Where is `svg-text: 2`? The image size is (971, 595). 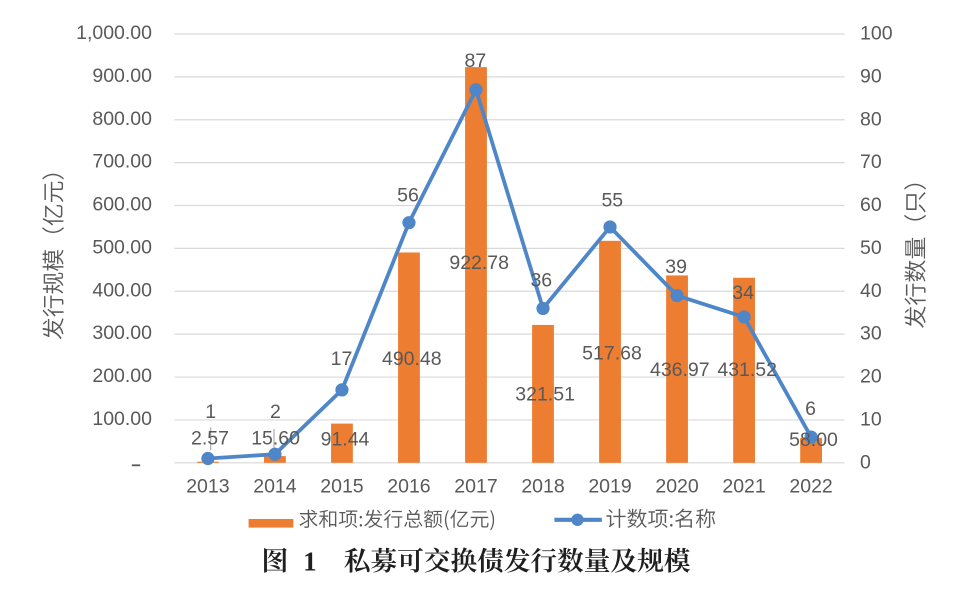
svg-text: 2 is located at coordinates (275, 412).